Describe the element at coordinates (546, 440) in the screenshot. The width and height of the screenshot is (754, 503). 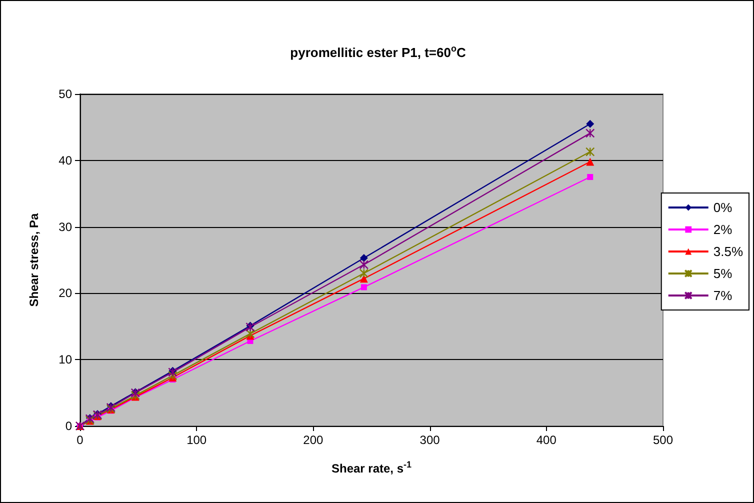
I see `x-tick-label: 400` at that location.